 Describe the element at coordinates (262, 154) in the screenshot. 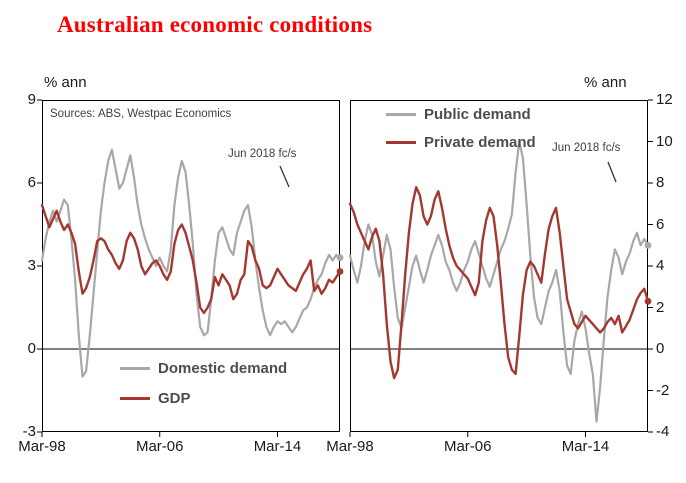

I see `forecast-note-left: Jun 2018 fc/s` at that location.